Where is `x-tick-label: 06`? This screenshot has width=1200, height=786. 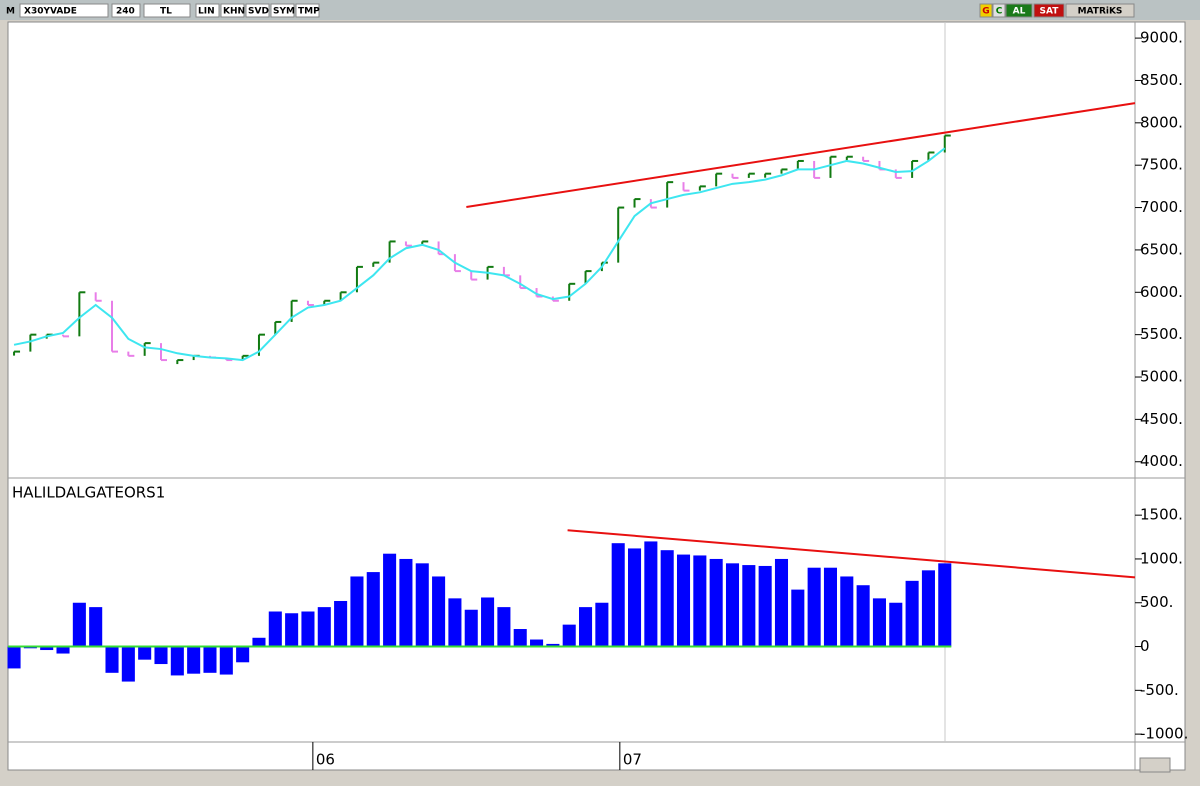 x-tick-label: 06 is located at coordinates (325, 760).